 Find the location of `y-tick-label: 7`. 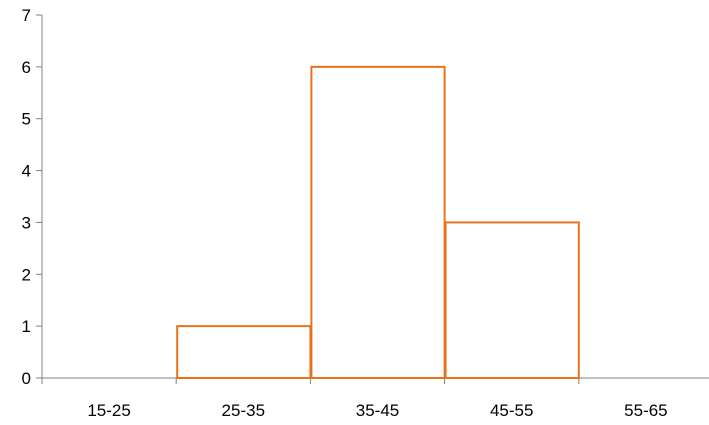

y-tick-label: 7 is located at coordinates (26, 15).